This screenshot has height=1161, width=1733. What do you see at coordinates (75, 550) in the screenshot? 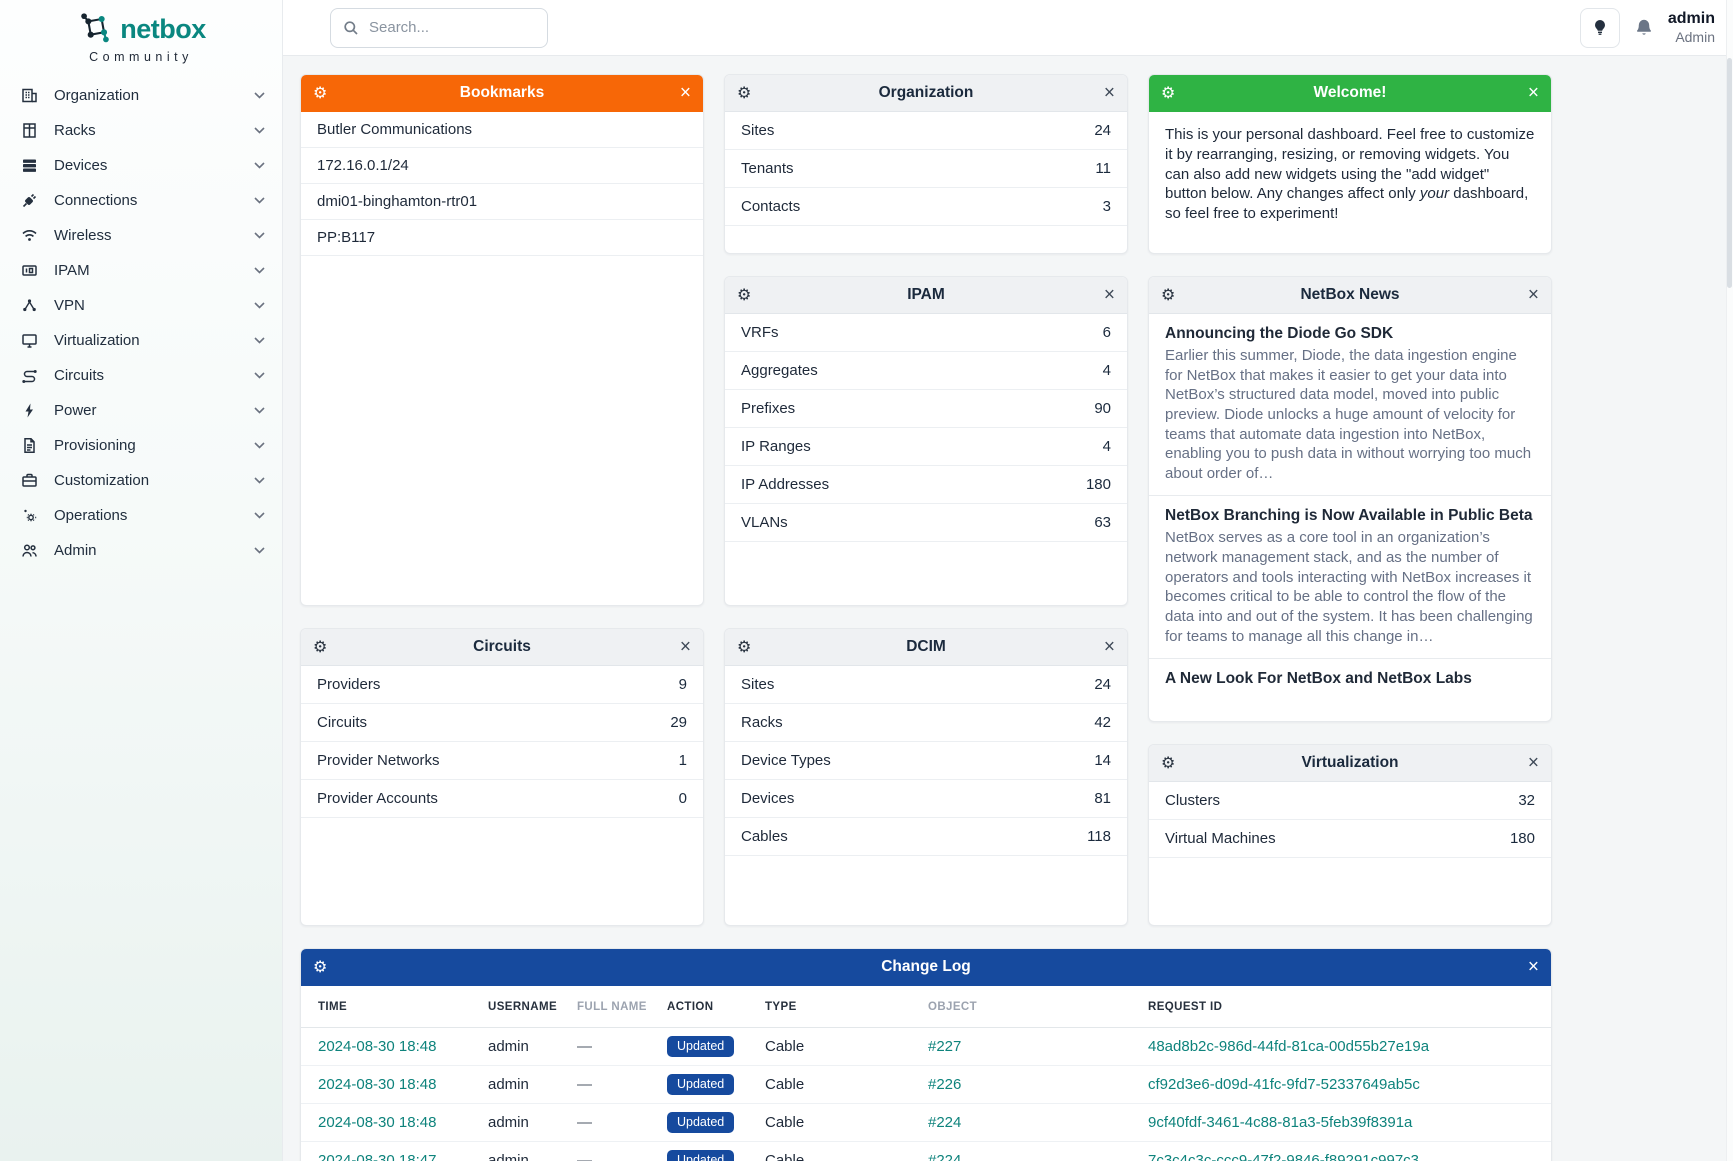
I see `sidebar-item-label: Admin` at bounding box center [75, 550].